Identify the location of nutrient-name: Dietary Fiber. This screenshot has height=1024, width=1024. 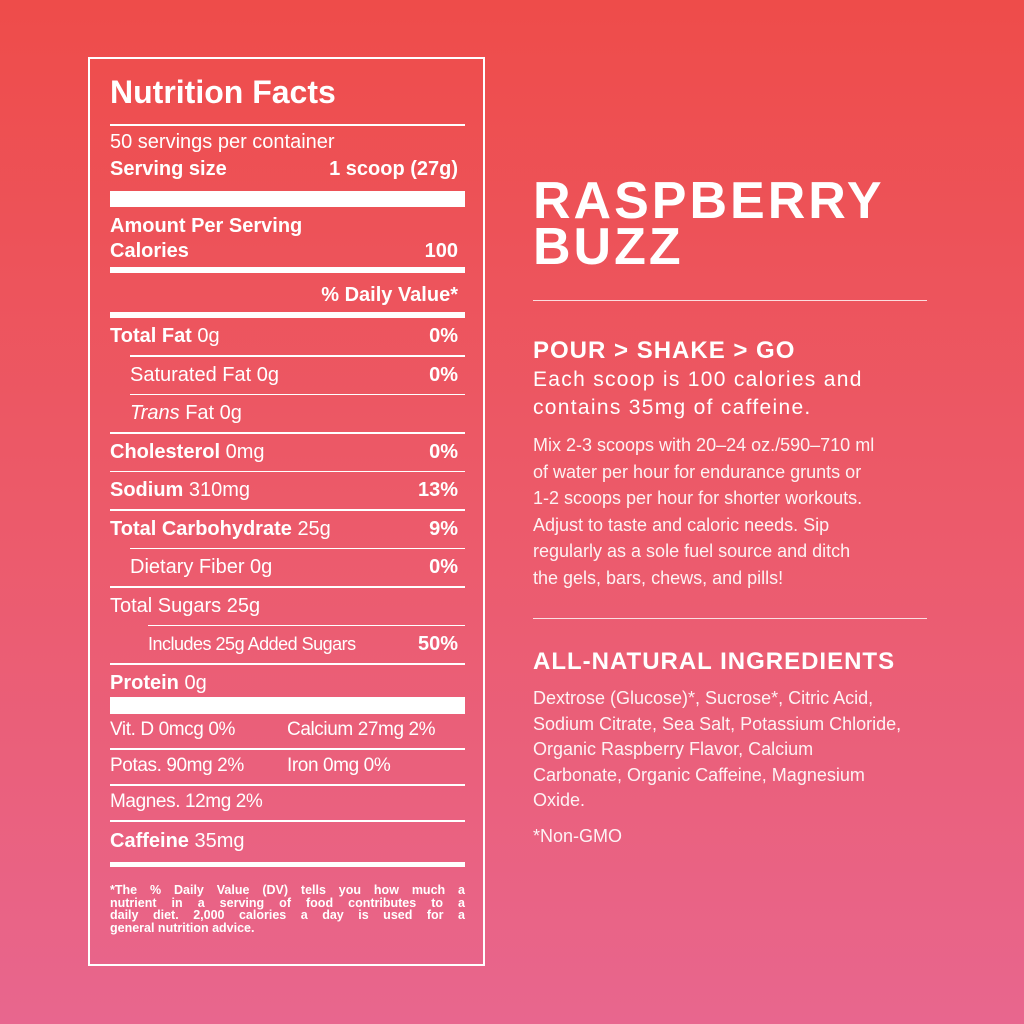
(187, 567).